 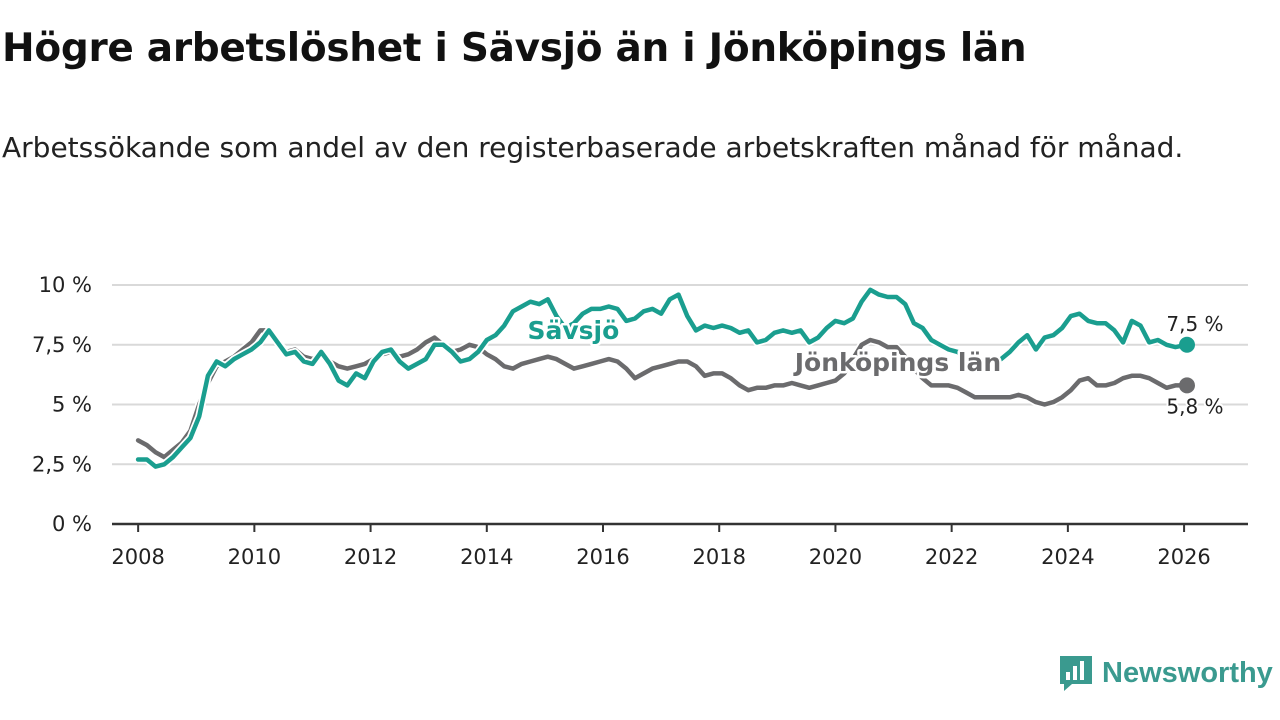 I want to click on x-tick-label: 2014, so click(x=486, y=557).